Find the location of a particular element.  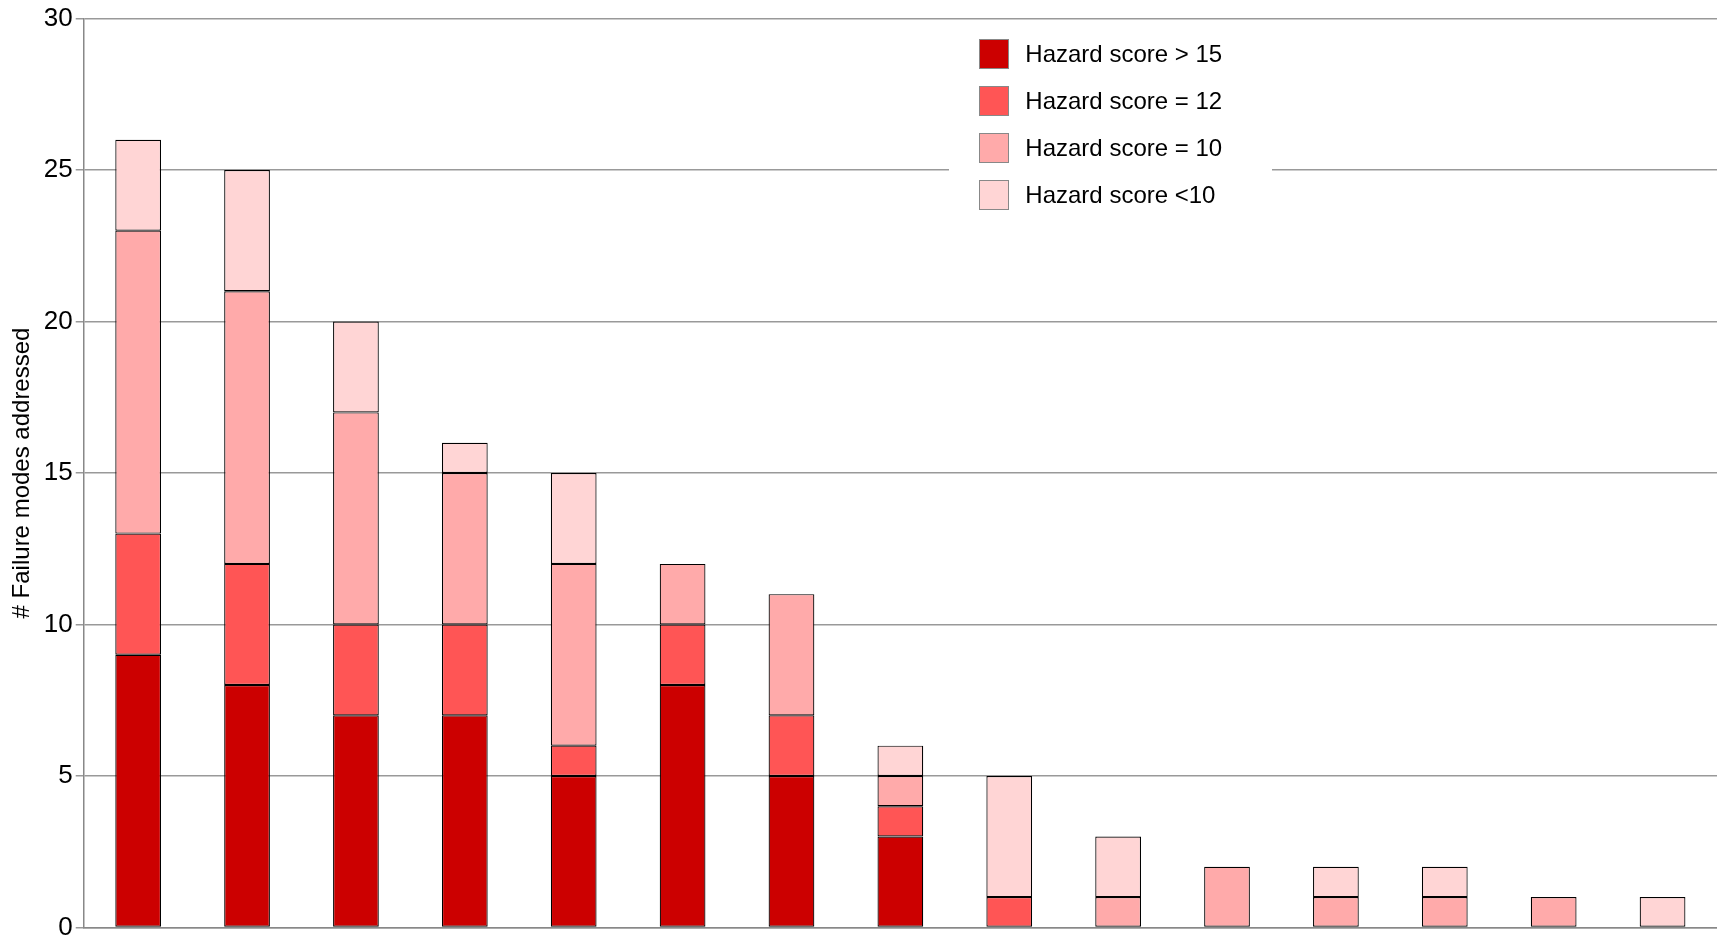

y-tick-label: 15 is located at coordinates (58, 471).